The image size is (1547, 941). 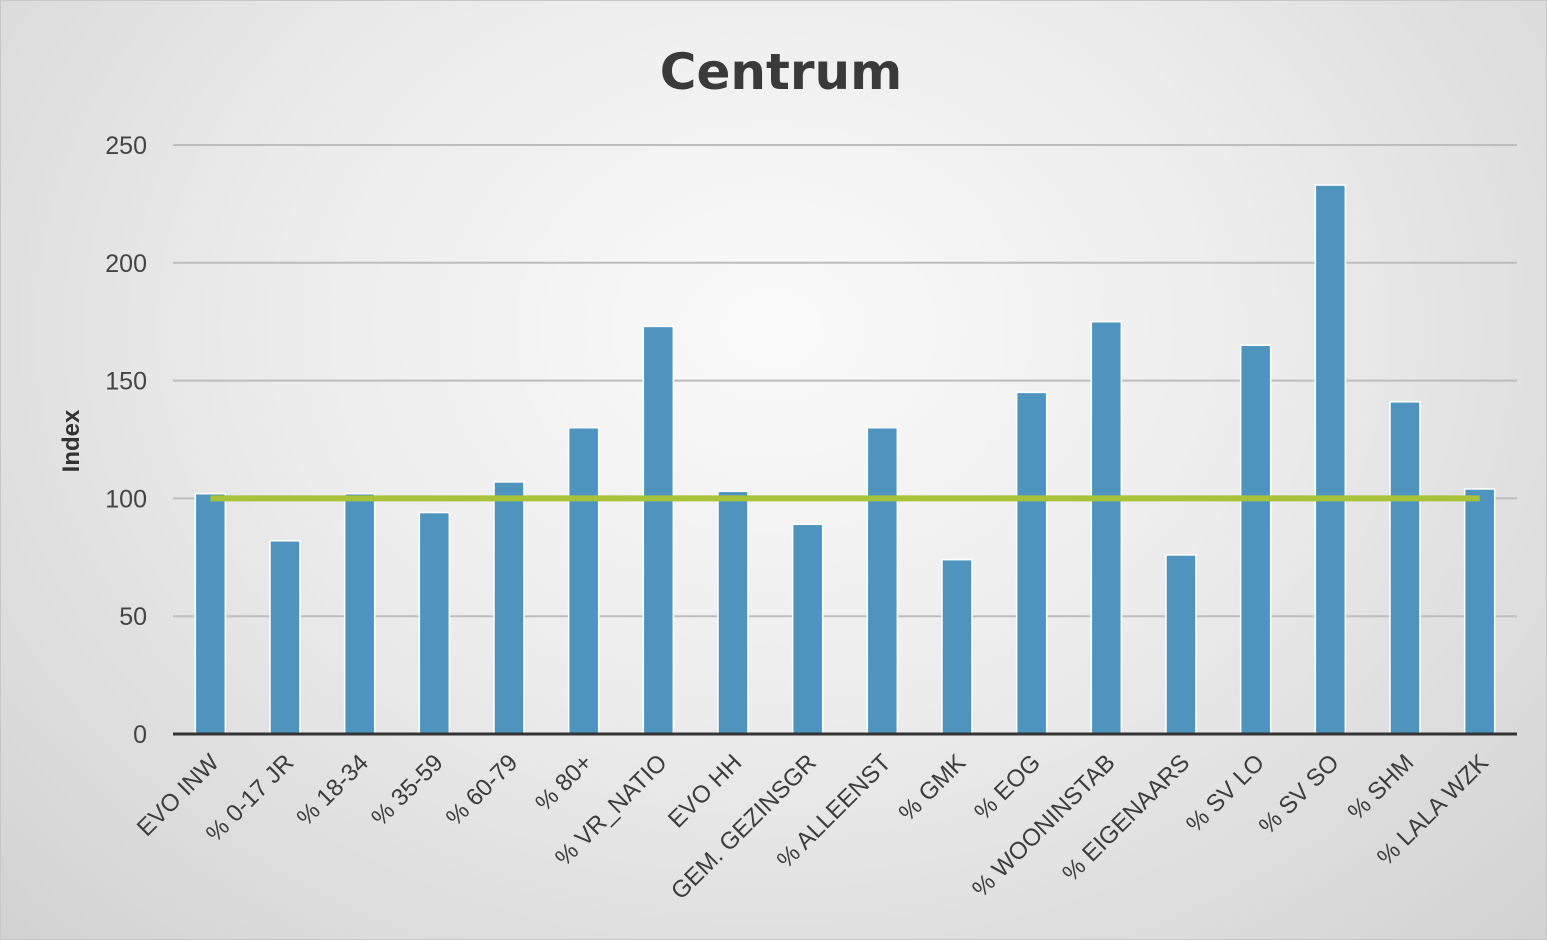 What do you see at coordinates (407, 790) in the screenshot?
I see `x-tick-label: % 35-59` at bounding box center [407, 790].